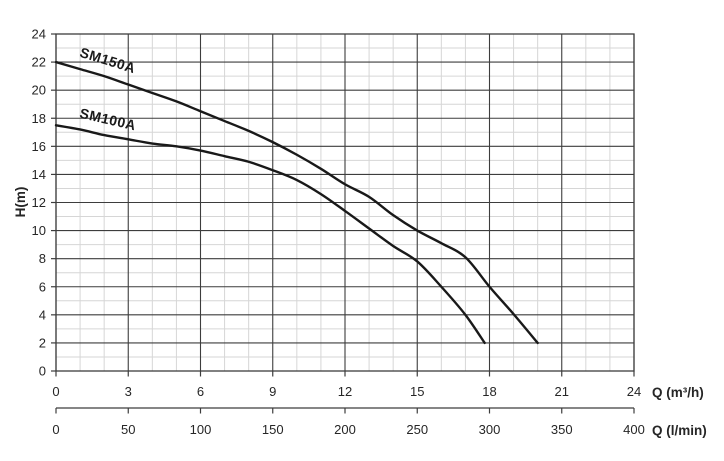  I want to click on x2-tick-label: 150, so click(273, 429).